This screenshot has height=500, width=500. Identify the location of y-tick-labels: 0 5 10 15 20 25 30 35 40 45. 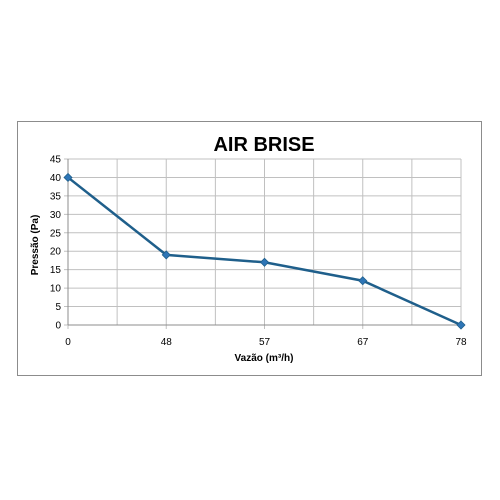
(56, 243).